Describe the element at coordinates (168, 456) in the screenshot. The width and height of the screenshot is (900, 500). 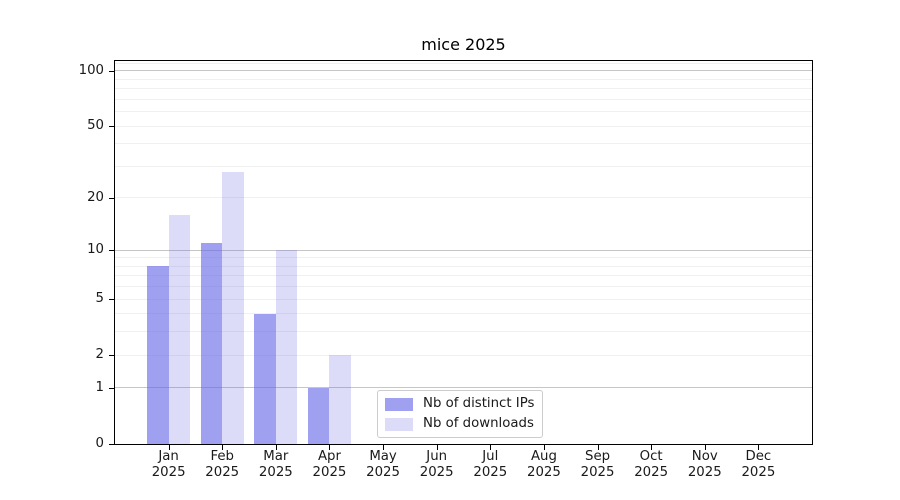
I see `x-tick-month: Jan` at that location.